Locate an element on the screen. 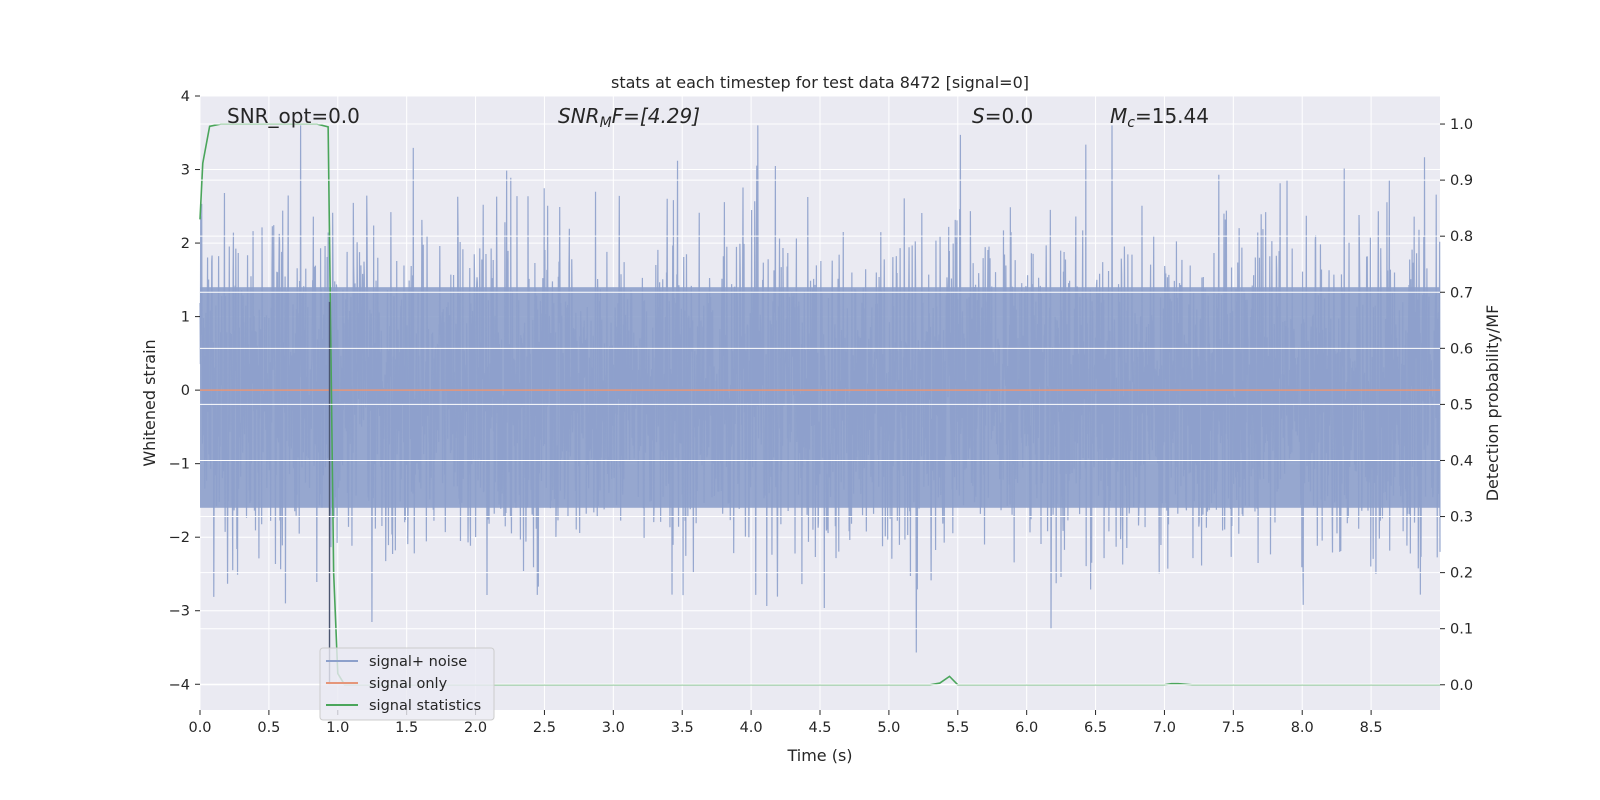 Image resolution: width=1600 pixels, height=800 pixels. x-tick-label: 4.5 is located at coordinates (819, 728).